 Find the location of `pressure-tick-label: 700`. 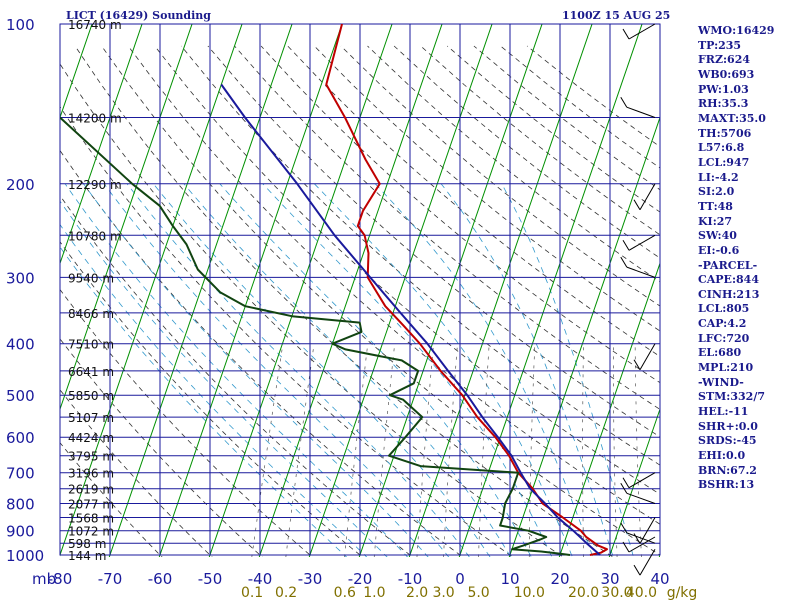

pressure-tick-label: 700 is located at coordinates (20, 474).